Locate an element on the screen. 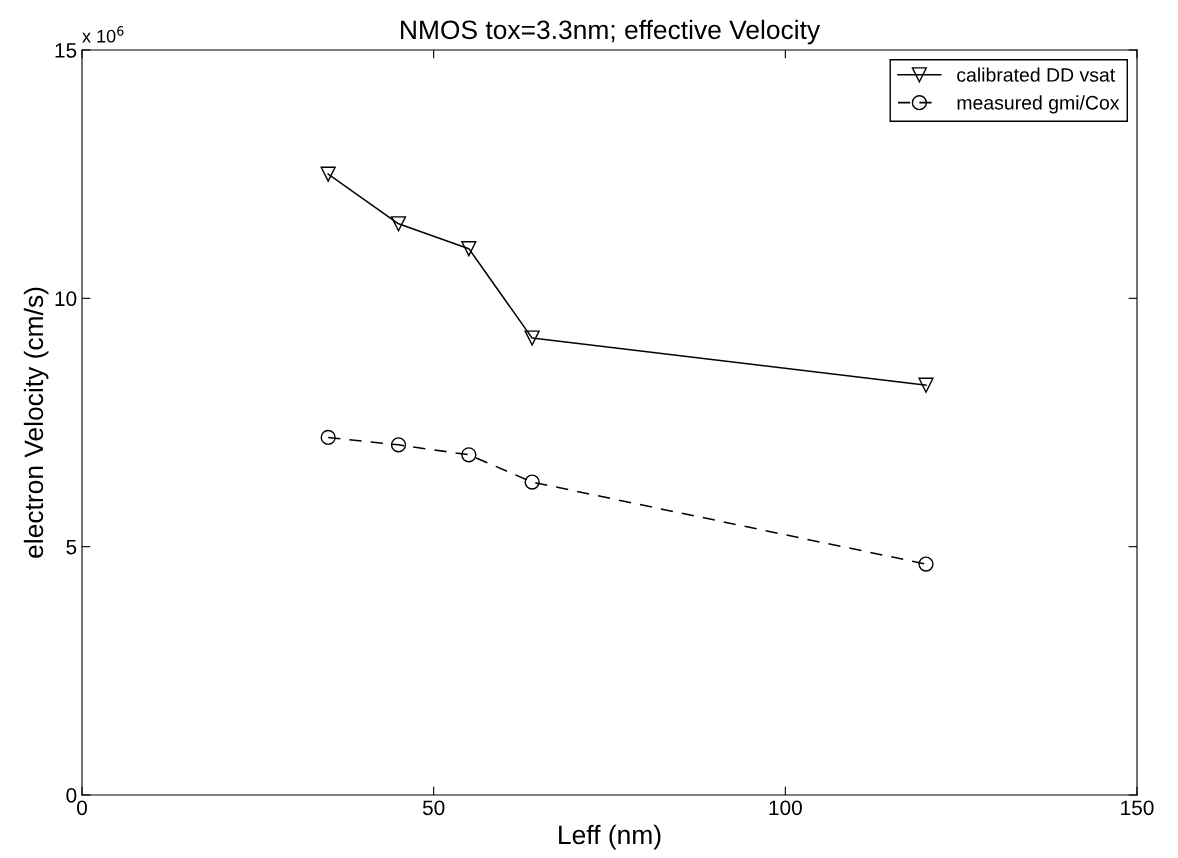  legend-label: measured gmi/Cox is located at coordinates (1038, 104).